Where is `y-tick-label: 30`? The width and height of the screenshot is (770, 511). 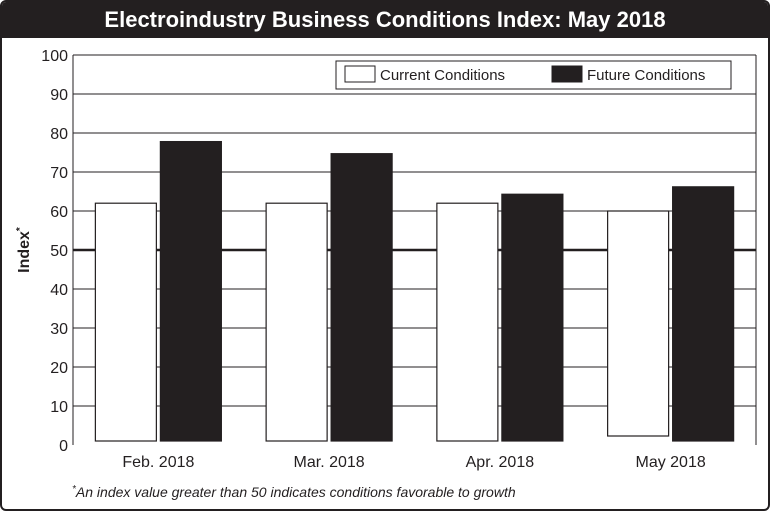
y-tick-label: 30 is located at coordinates (59, 329).